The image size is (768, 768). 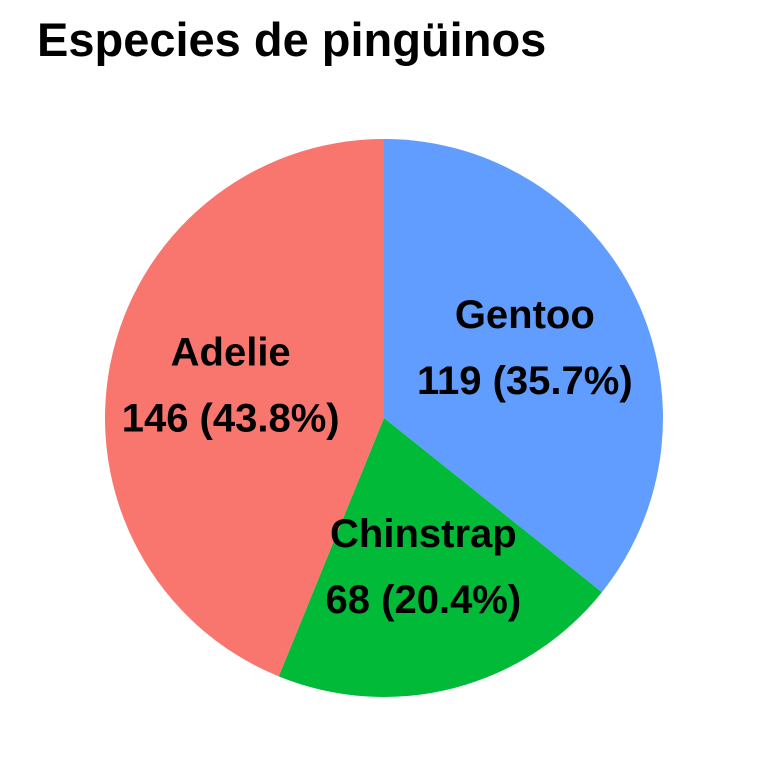 I want to click on chart-title: Especies de pingüinos, so click(x=292, y=39).